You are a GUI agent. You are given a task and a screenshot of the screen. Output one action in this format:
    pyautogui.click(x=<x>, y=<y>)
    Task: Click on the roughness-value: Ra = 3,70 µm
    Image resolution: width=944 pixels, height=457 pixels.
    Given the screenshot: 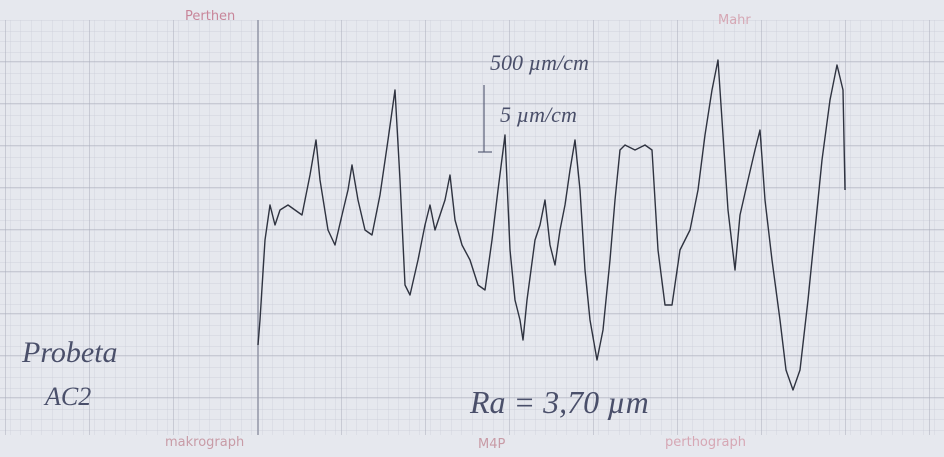 What is the action you would take?
    pyautogui.click(x=559, y=402)
    